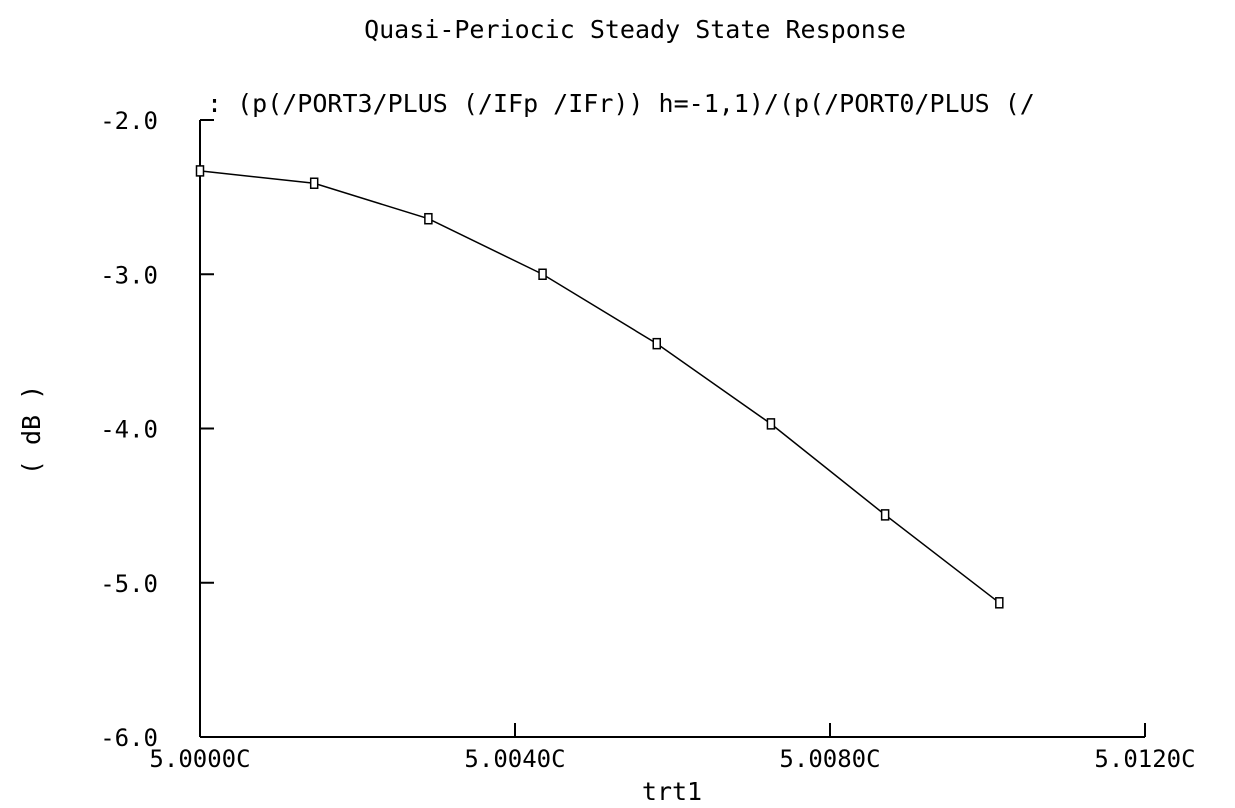 Image resolution: width=1235 pixels, height=808 pixels. Describe the element at coordinates (129, 275) in the screenshot. I see `y-tick-label: -3.0` at that location.